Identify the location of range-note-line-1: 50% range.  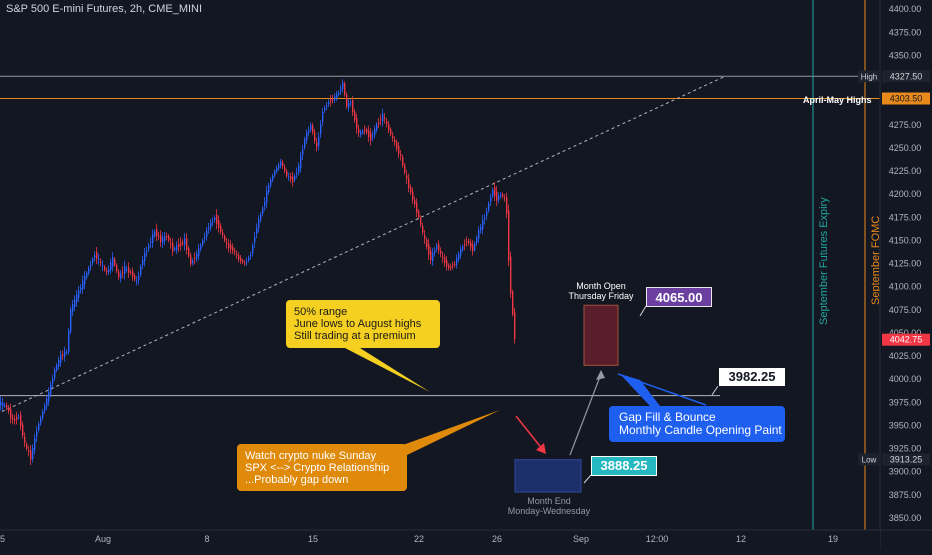
(321, 312).